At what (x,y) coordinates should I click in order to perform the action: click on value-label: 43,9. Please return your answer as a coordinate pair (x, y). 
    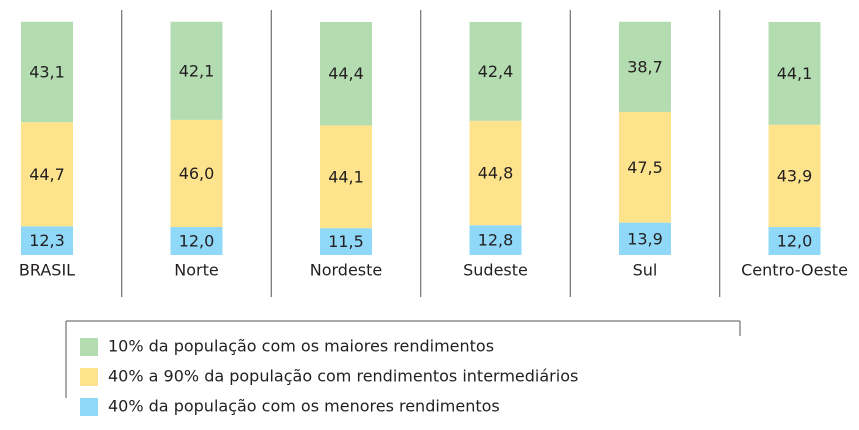
    Looking at the image, I should click on (795, 175).